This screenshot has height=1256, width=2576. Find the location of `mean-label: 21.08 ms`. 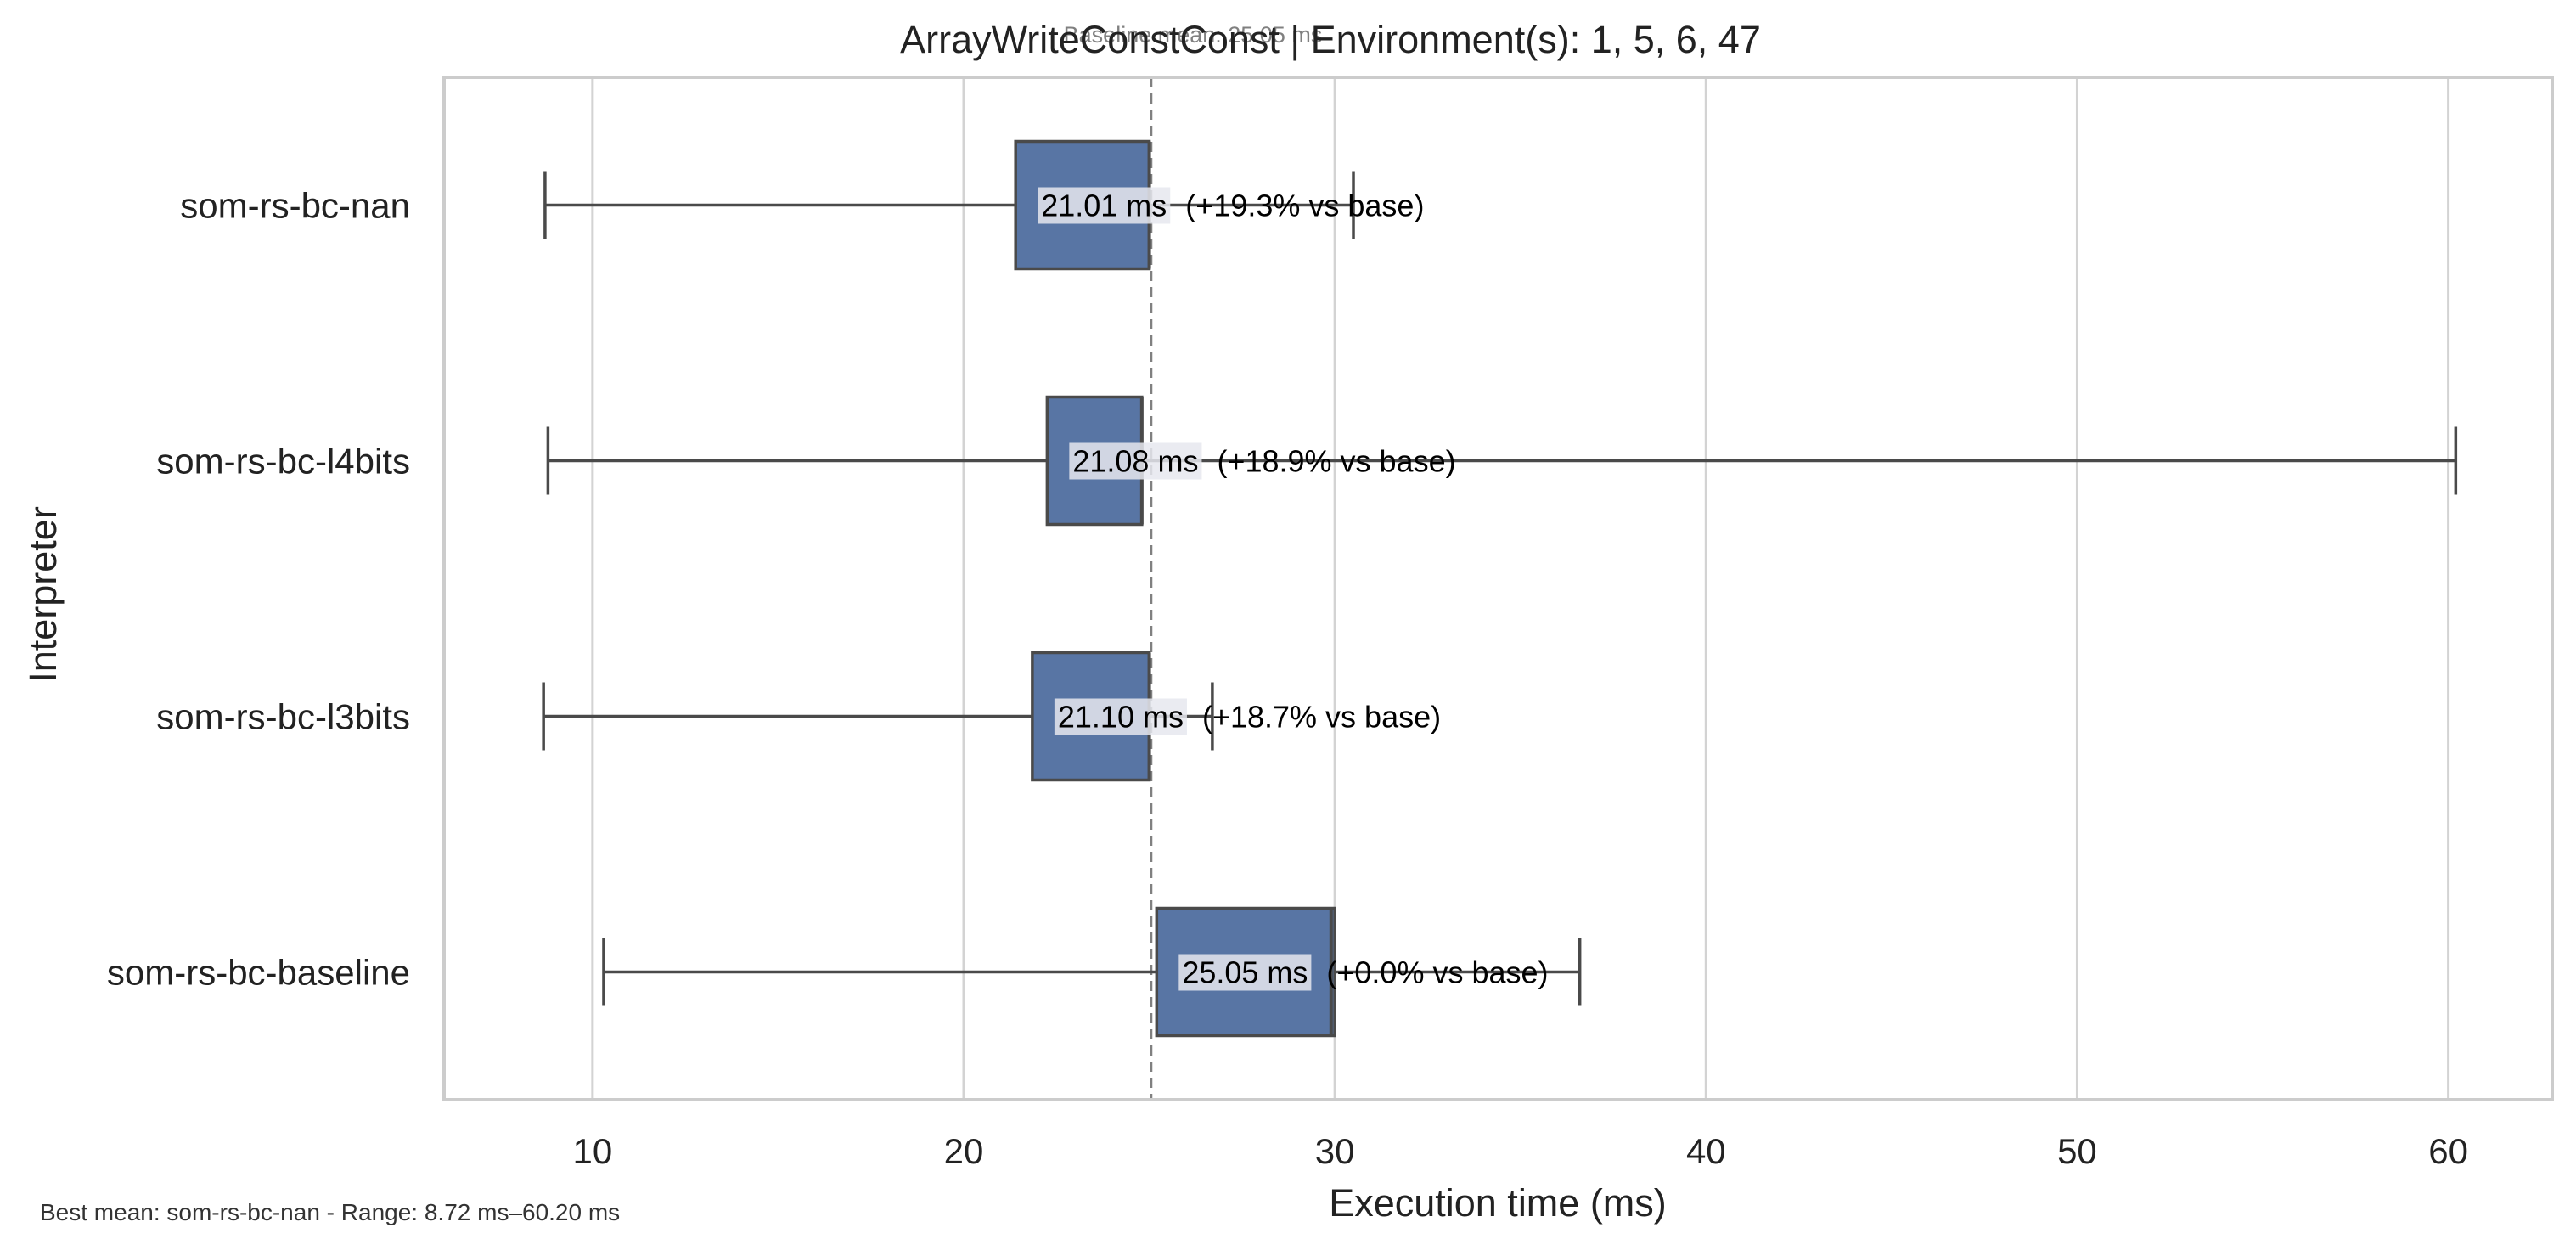

mean-label: 21.08 ms is located at coordinates (1135, 461).